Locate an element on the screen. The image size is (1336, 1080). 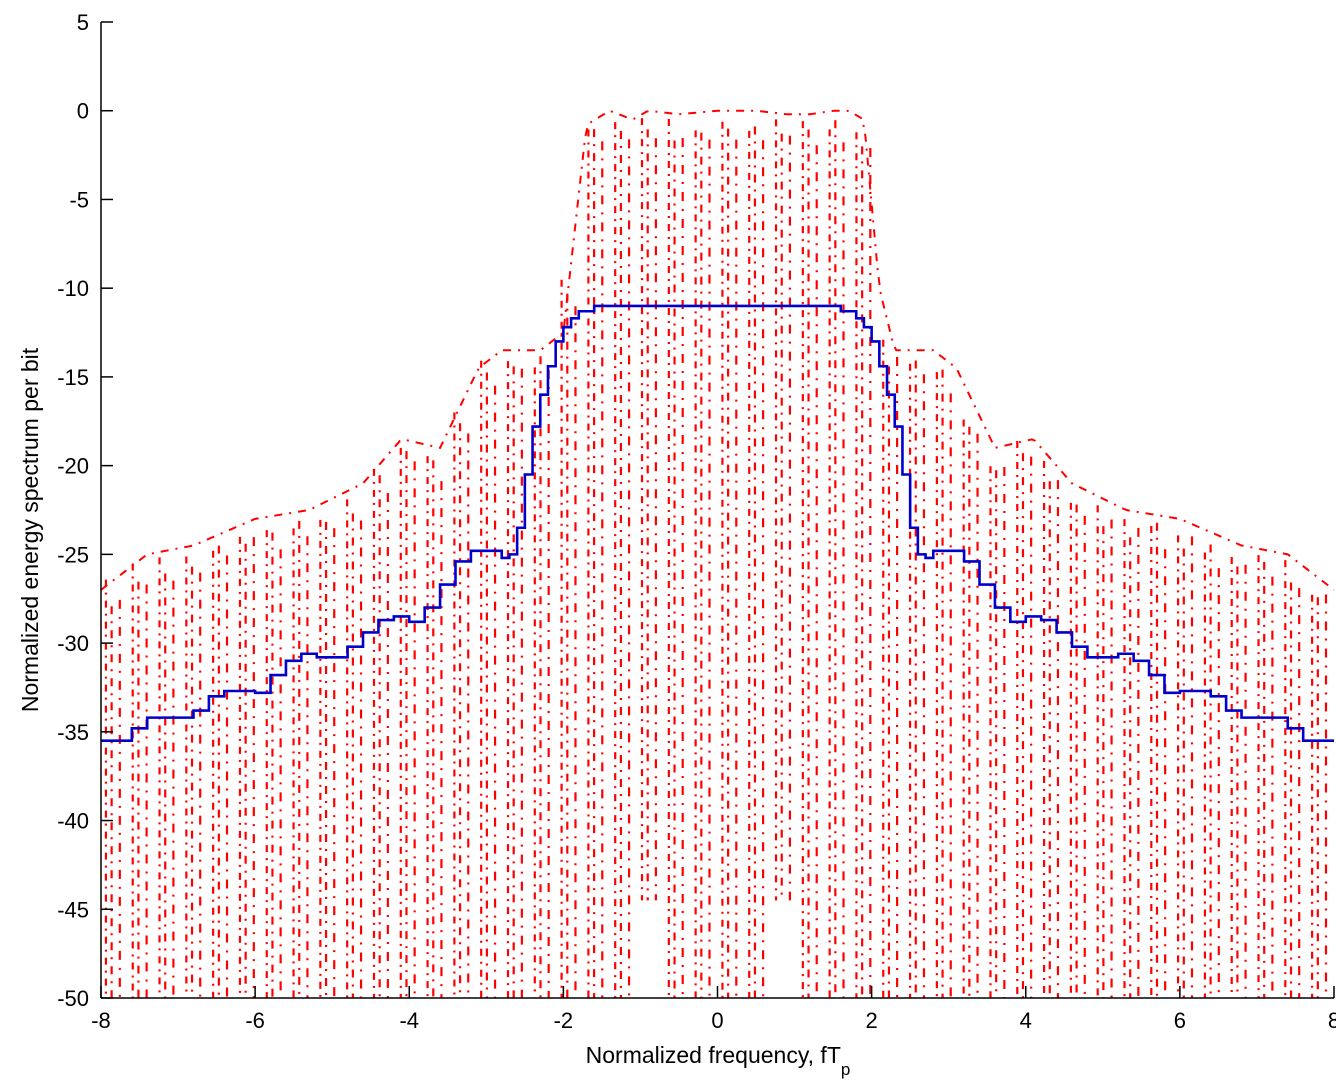
x-tick-label: -2 is located at coordinates (564, 1020).